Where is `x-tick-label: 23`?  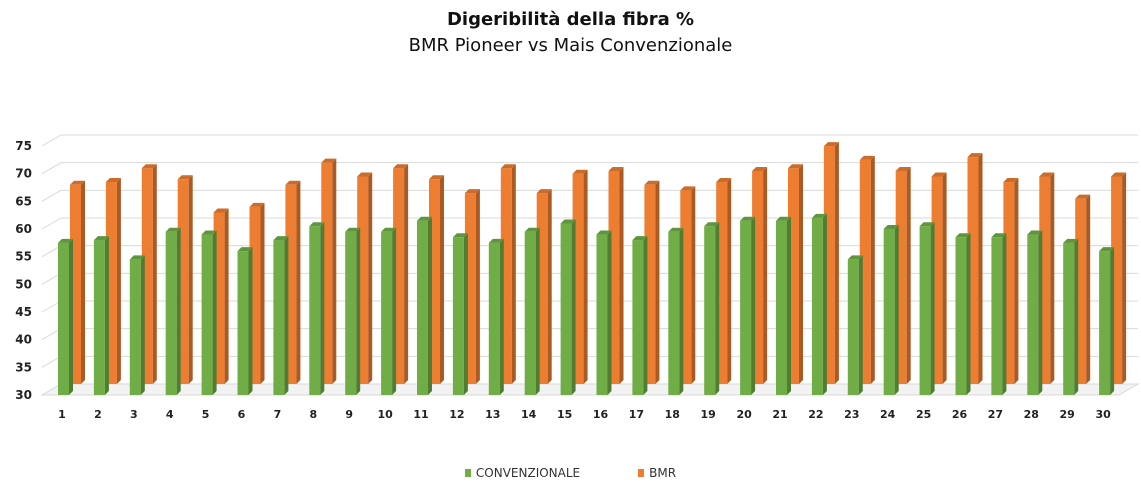
x-tick-label: 23 is located at coordinates (851, 414).